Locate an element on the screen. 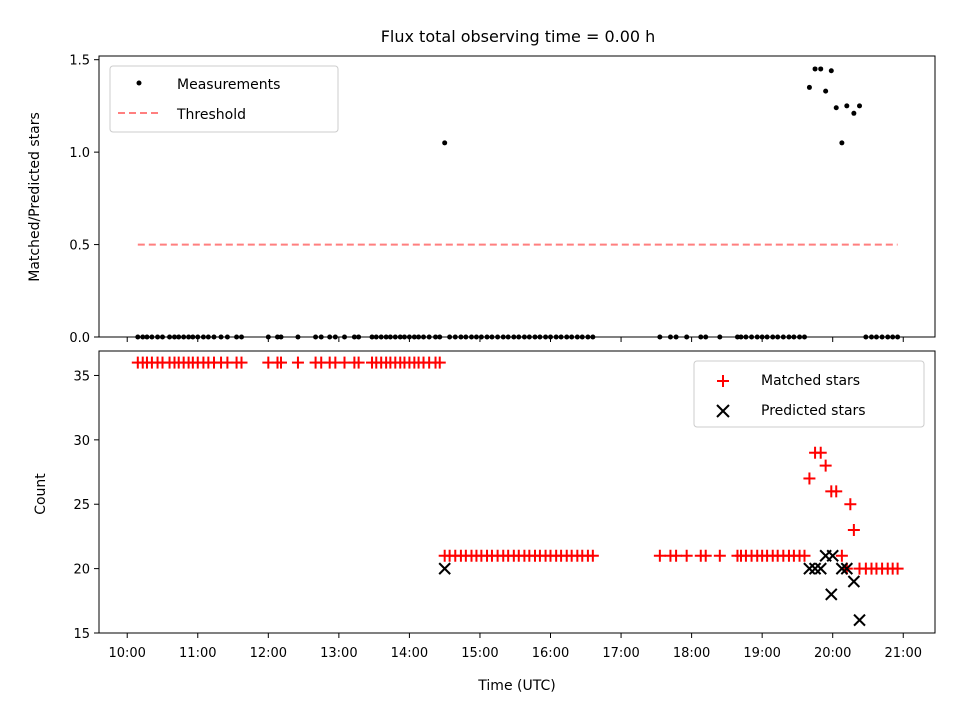 This screenshot has width=960, height=720. legend-matched-marker is located at coordinates (723, 381).